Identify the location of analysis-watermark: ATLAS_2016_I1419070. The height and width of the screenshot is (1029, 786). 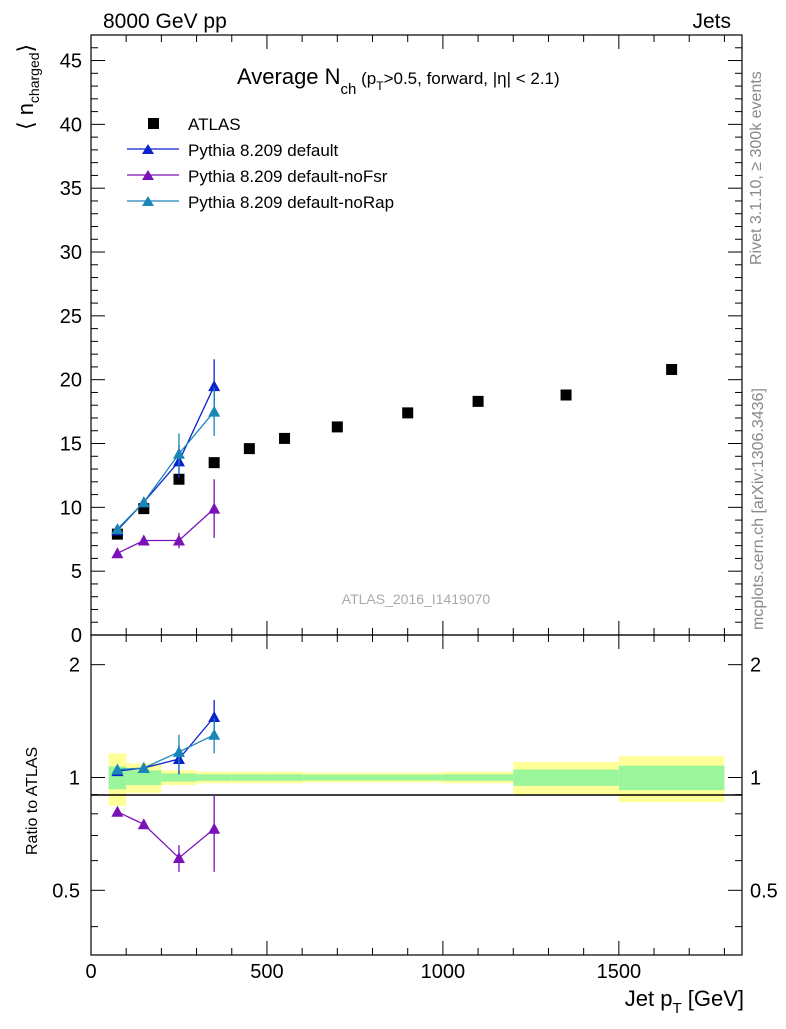
(416, 599).